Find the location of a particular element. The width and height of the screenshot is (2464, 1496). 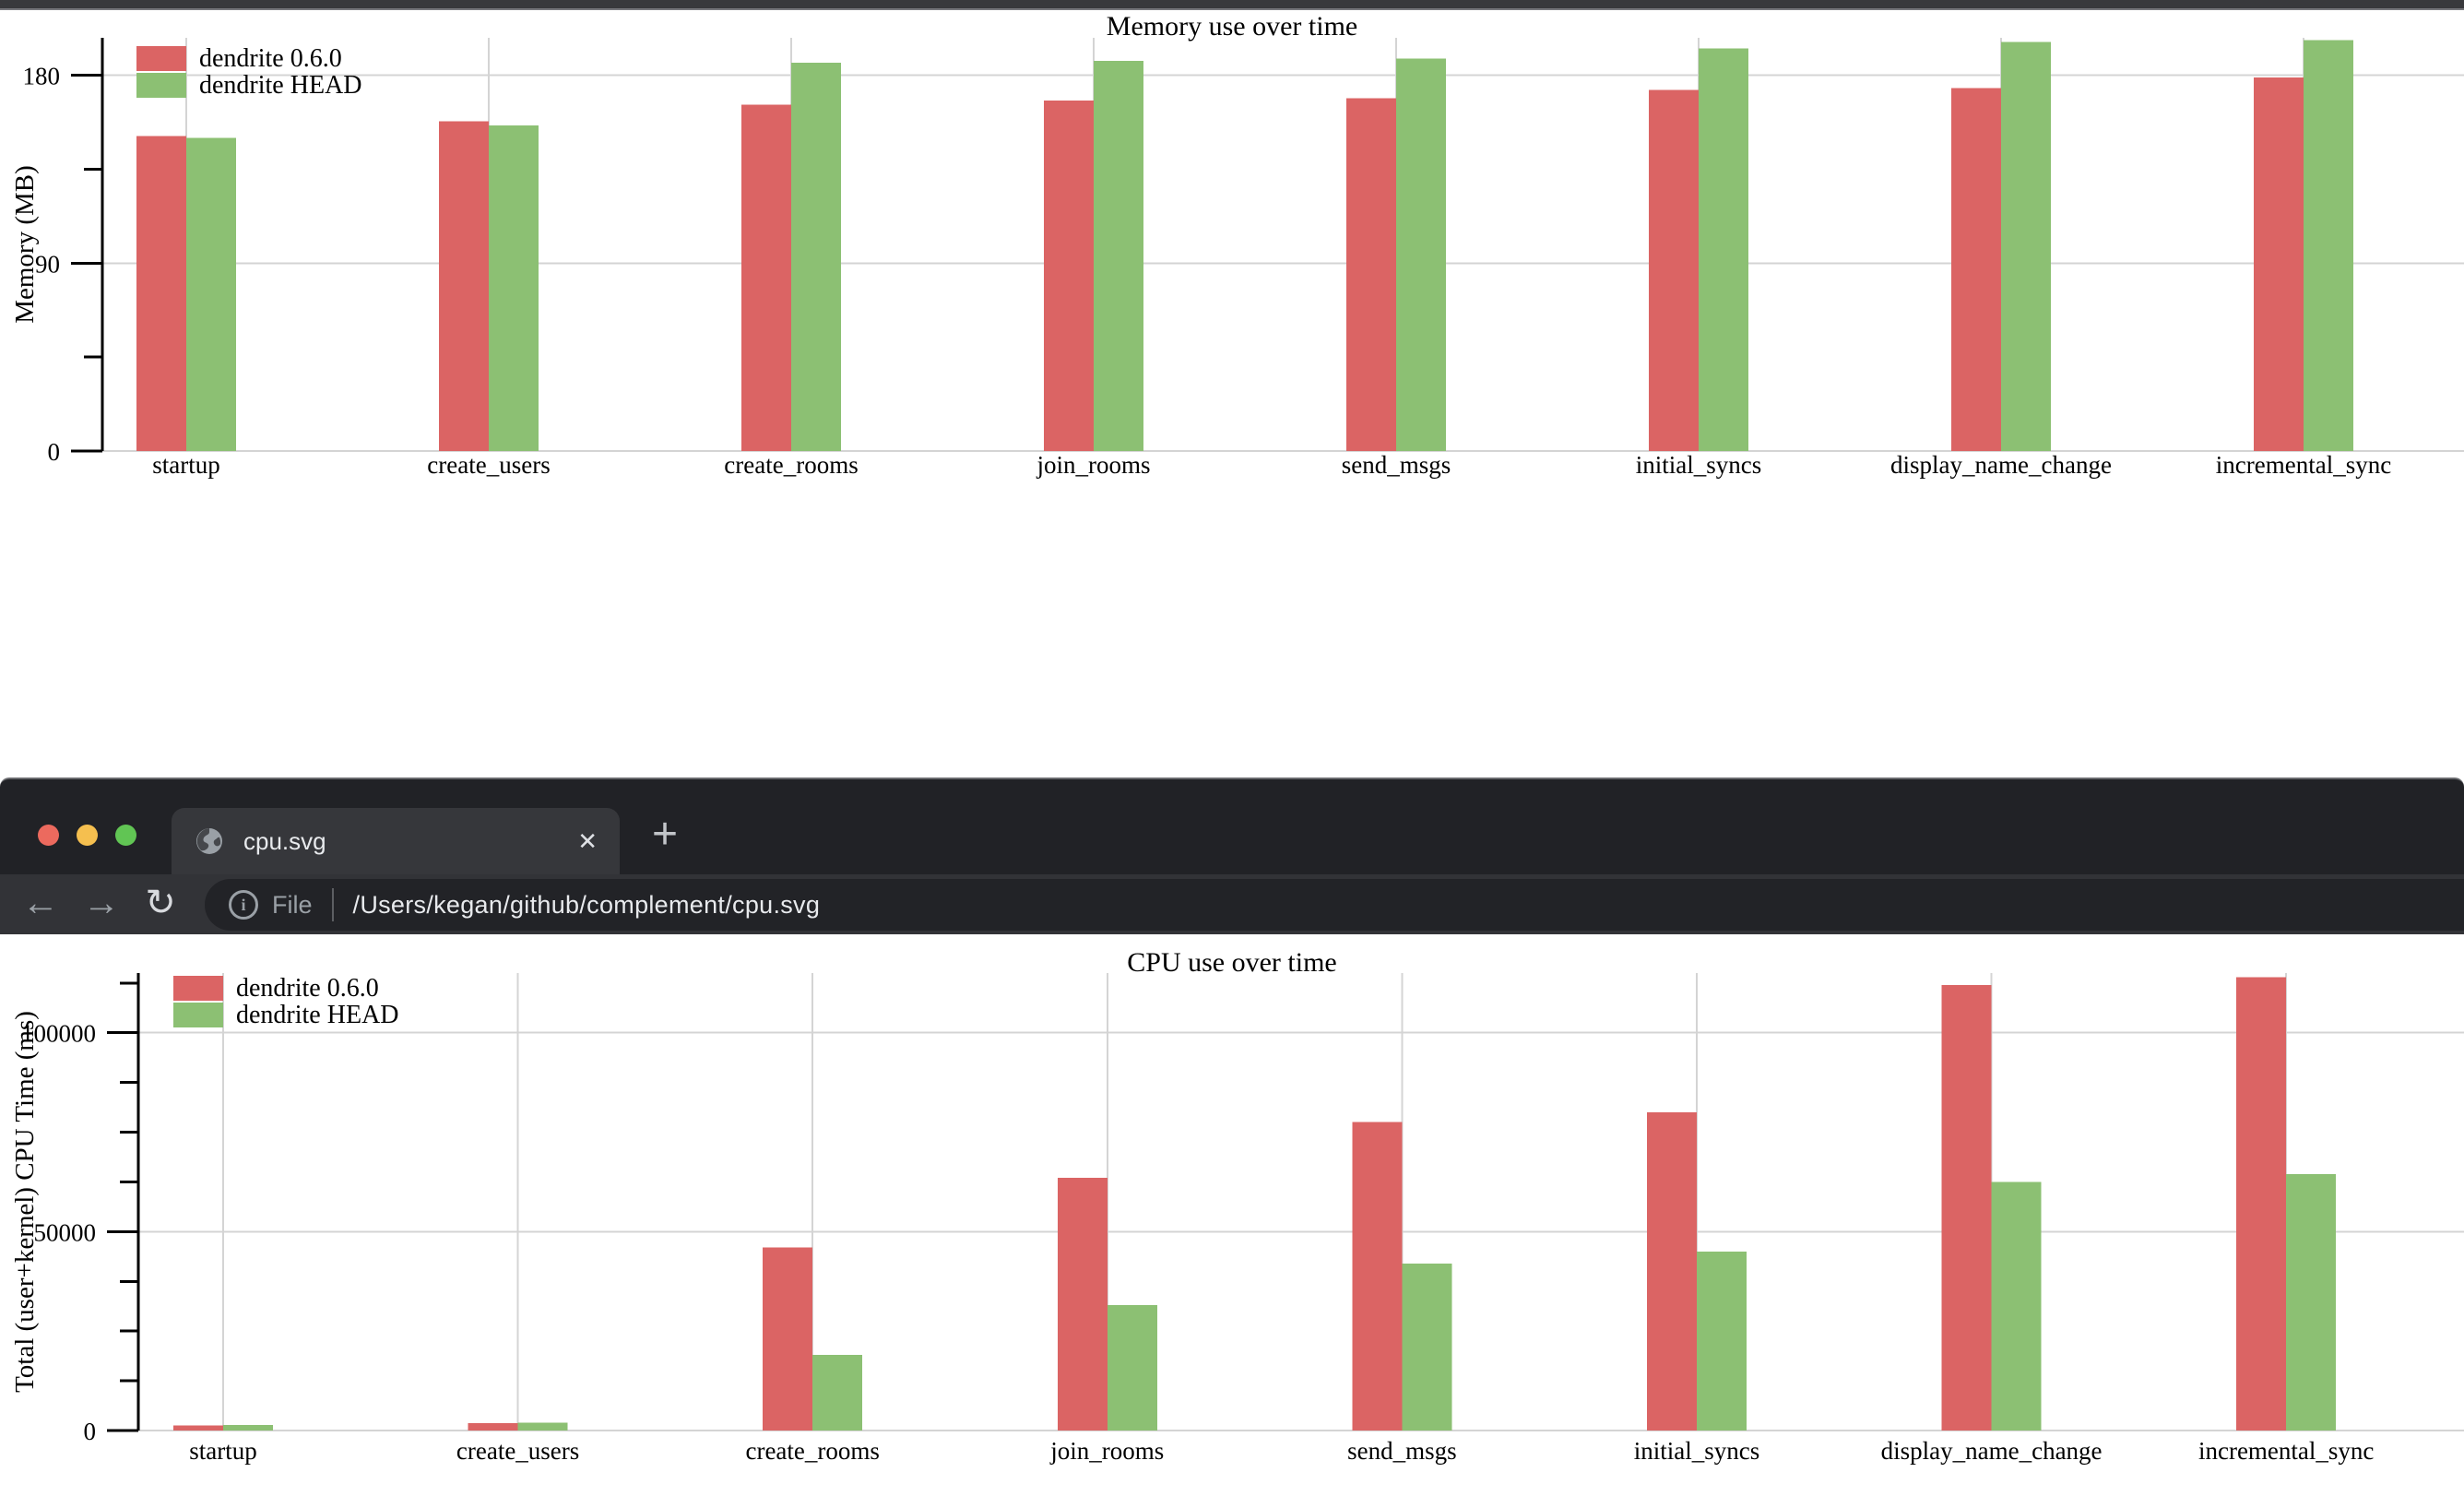

y-axis-label: Memory (MB) is located at coordinates (25, 245).